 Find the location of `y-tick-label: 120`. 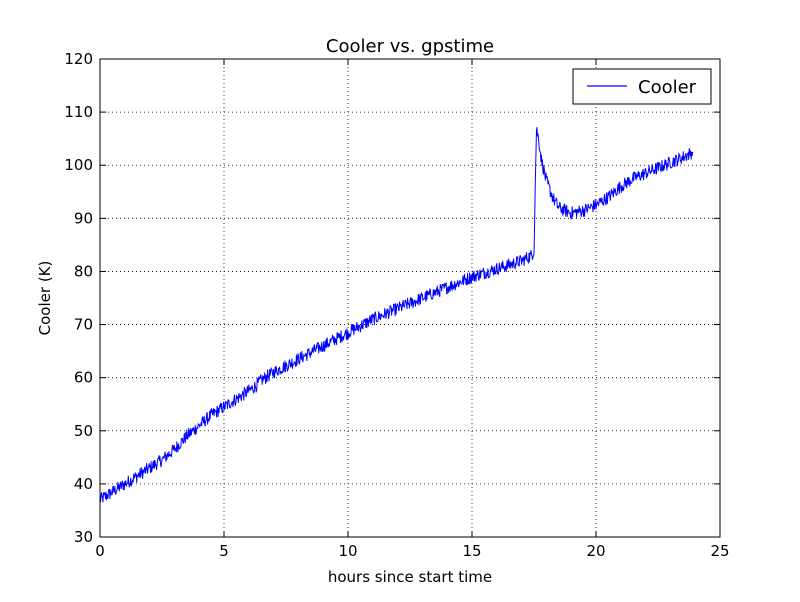

y-tick-label: 120 is located at coordinates (78, 59).